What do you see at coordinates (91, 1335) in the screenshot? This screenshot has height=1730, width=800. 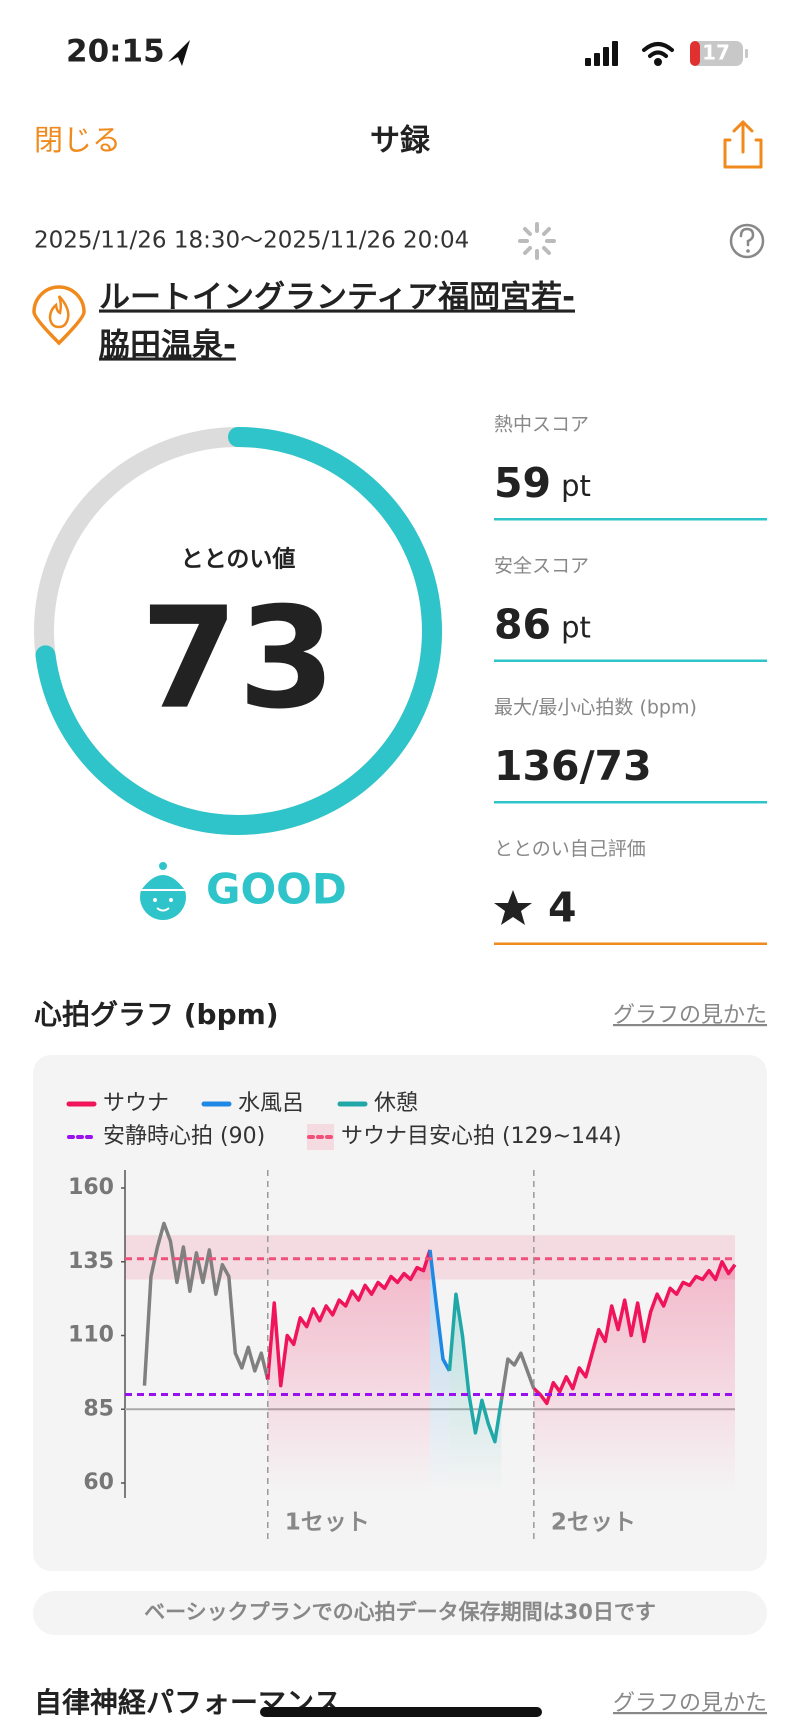 I see `y-tick-label: 110` at bounding box center [91, 1335].